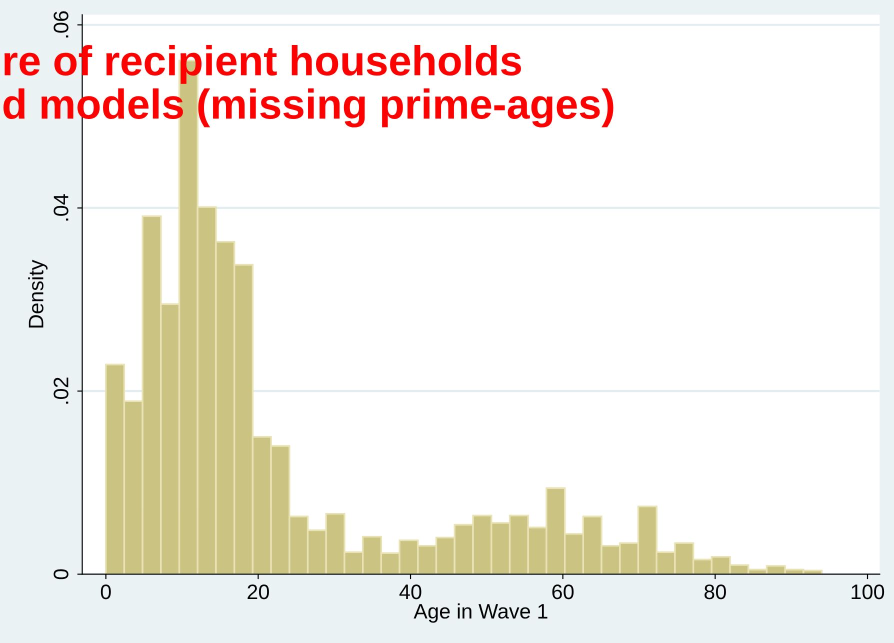 This screenshot has height=643, width=894. What do you see at coordinates (105, 592) in the screenshot?
I see `x-tick-label: 0` at bounding box center [105, 592].